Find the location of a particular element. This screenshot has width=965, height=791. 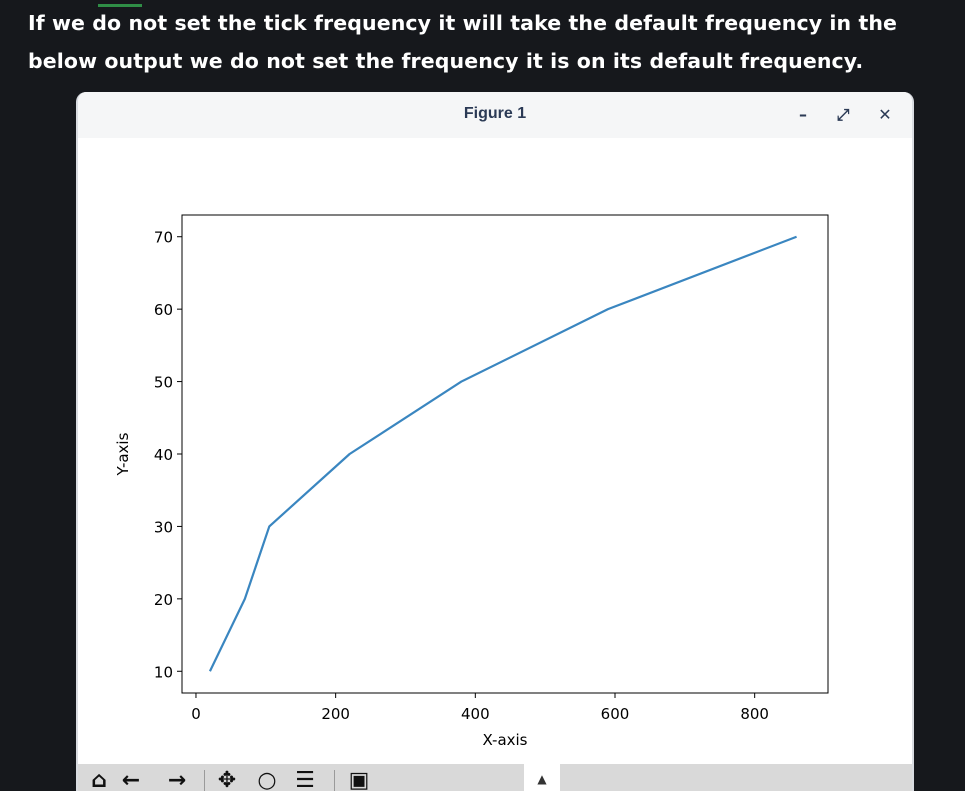

x-axis-label: X-axis is located at coordinates (505, 740).